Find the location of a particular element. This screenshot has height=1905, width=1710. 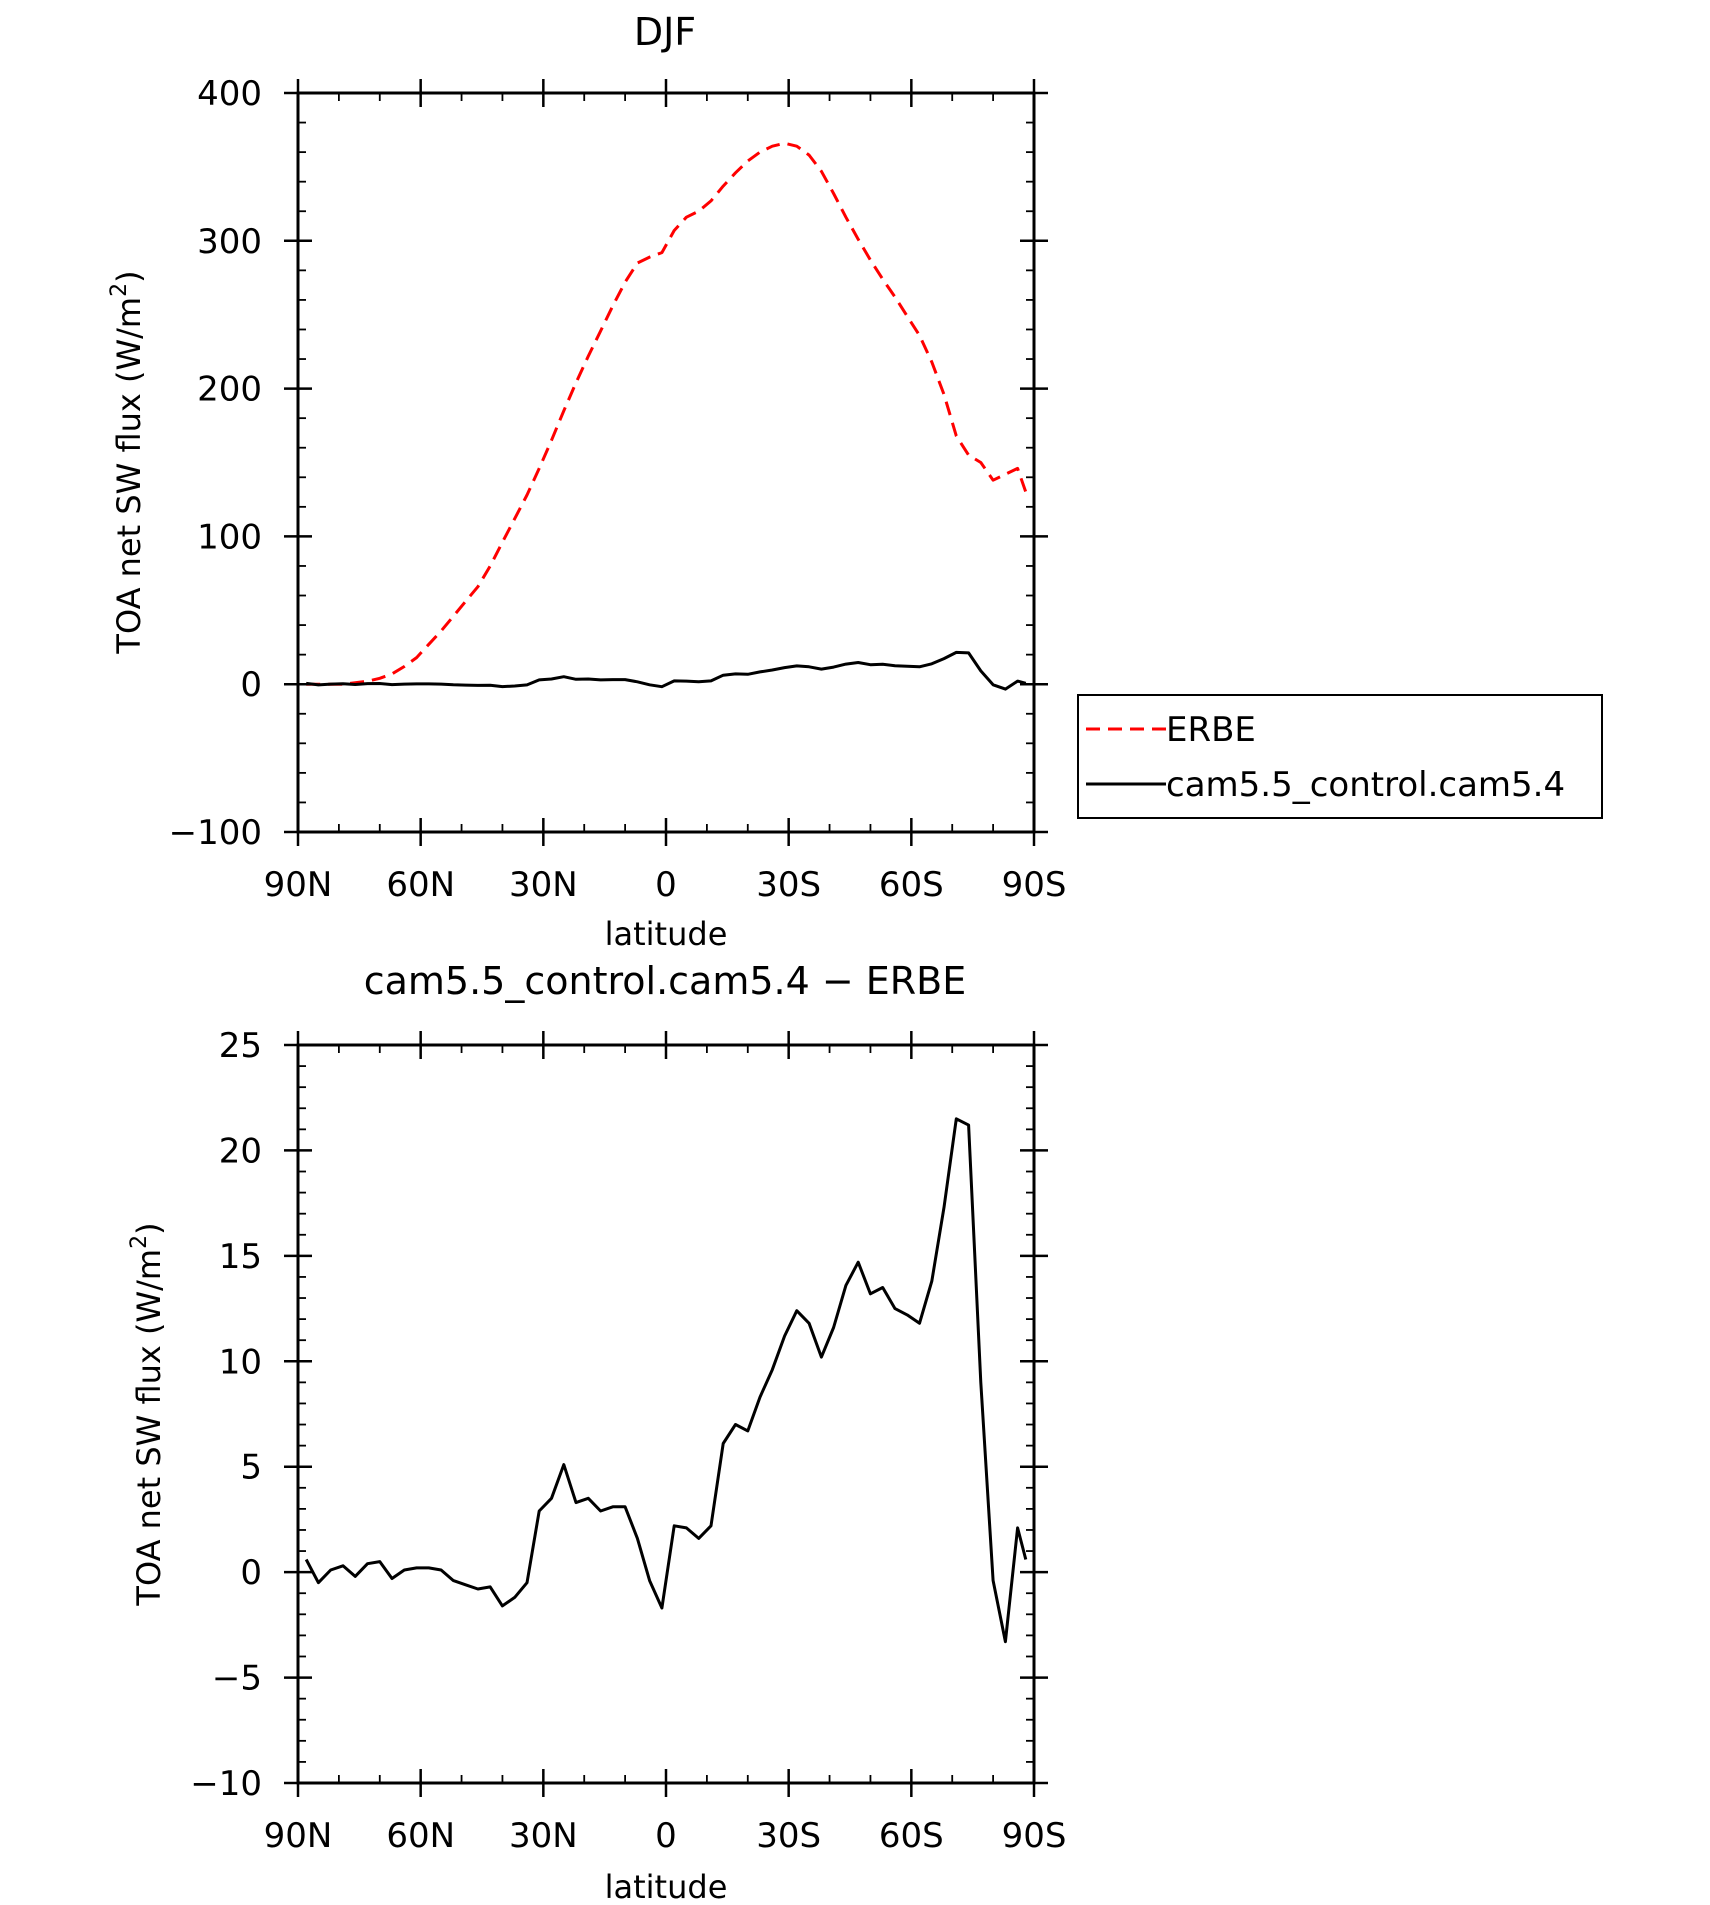

legend-label-cam: cam5.5_control.cam5.4 is located at coordinates (1365, 785).